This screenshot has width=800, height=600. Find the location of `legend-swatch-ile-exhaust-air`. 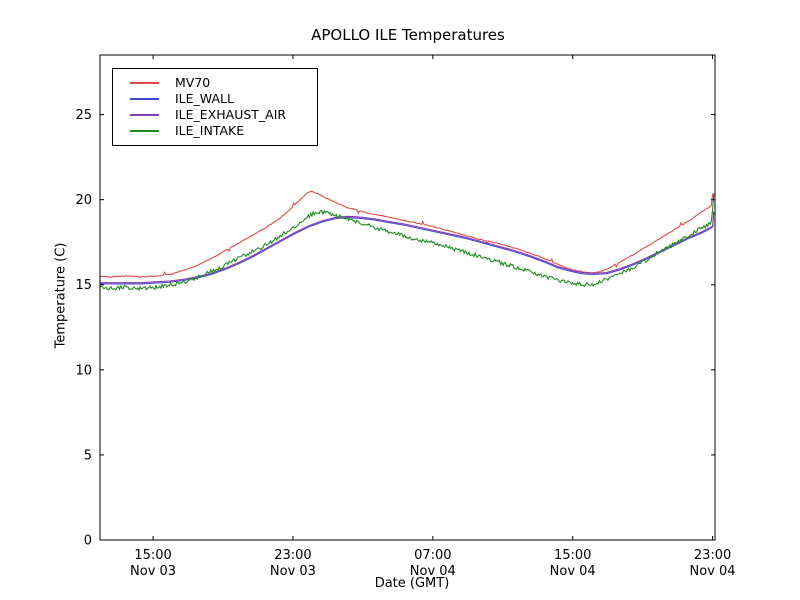

legend-swatch-ile-exhaust-air is located at coordinates (144, 115).